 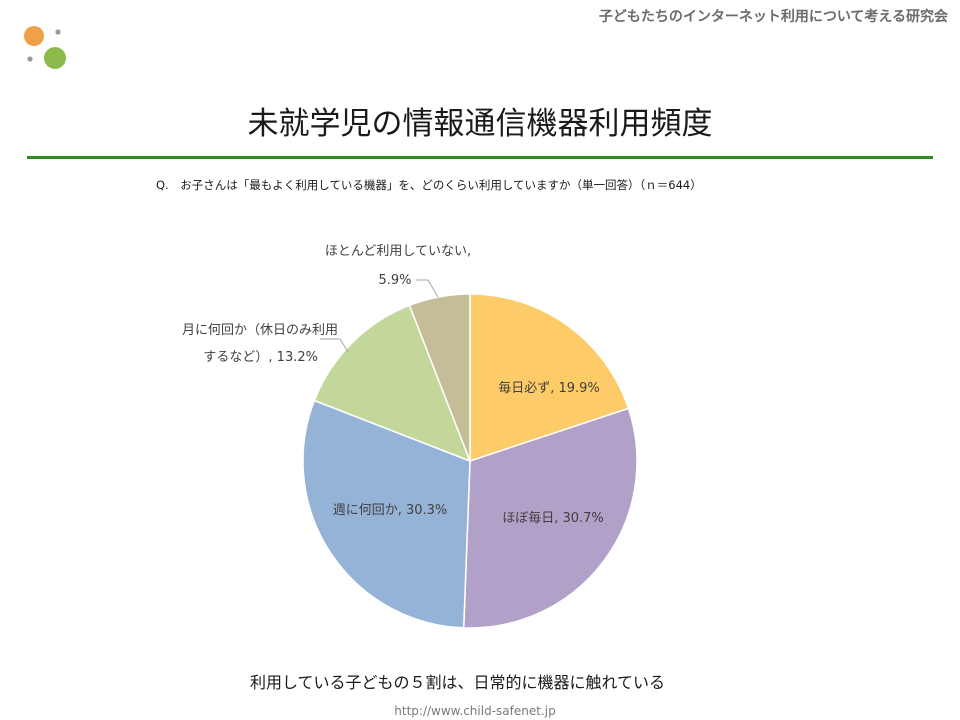 What do you see at coordinates (480, 157) in the screenshot?
I see `title-divider` at bounding box center [480, 157].